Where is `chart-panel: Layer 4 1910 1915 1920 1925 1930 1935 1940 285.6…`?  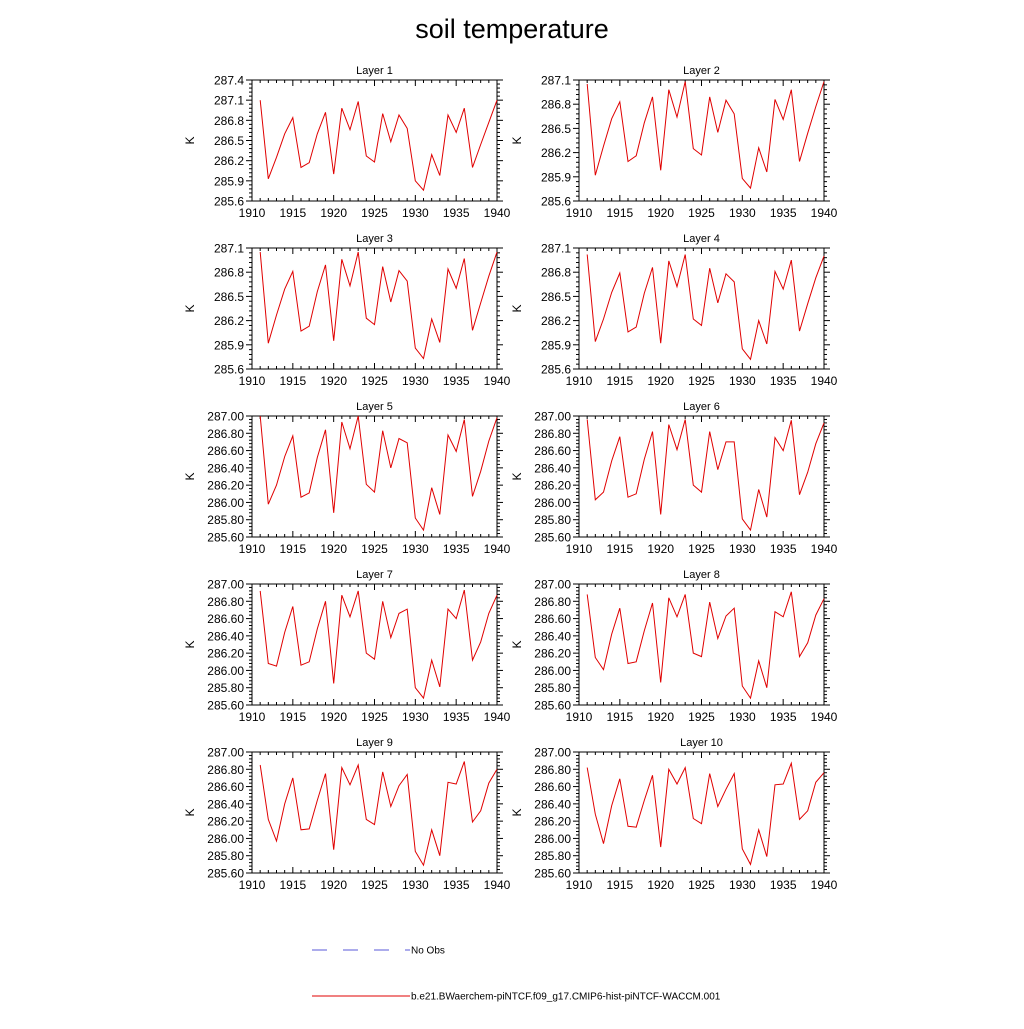
chart-panel: Layer 4 1910 1915 1920 1925 1930 1935 1940 285.6… is located at coordinates (674, 310).